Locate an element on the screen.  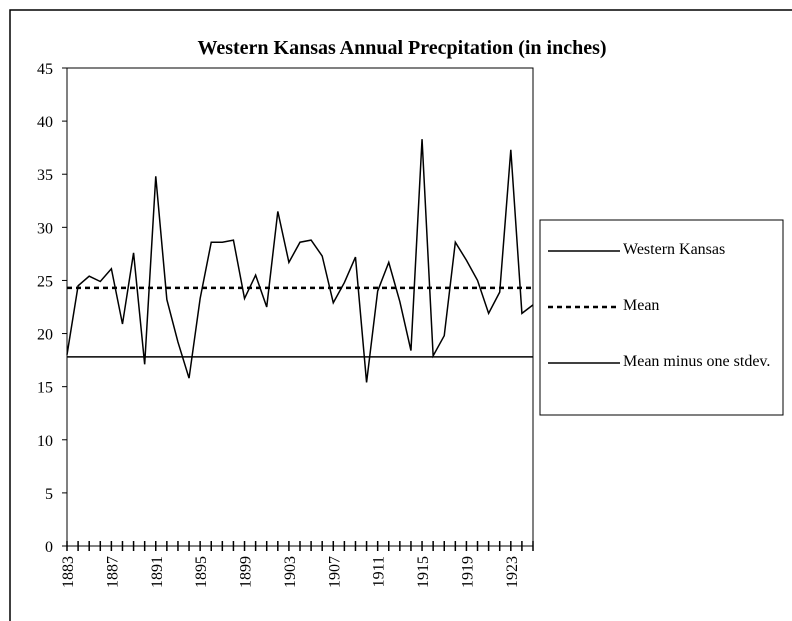
x-tick-label: 1883 is located at coordinates (68, 572).